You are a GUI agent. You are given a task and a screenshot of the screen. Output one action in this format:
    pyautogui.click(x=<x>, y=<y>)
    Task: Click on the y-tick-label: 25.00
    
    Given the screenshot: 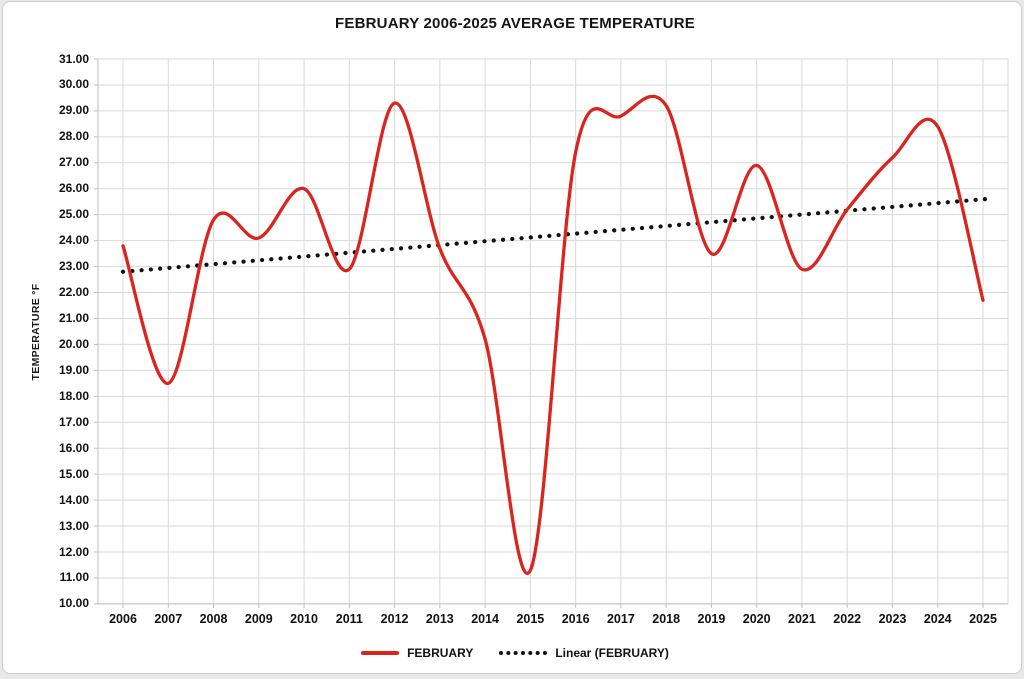 What is the action you would take?
    pyautogui.click(x=73, y=214)
    